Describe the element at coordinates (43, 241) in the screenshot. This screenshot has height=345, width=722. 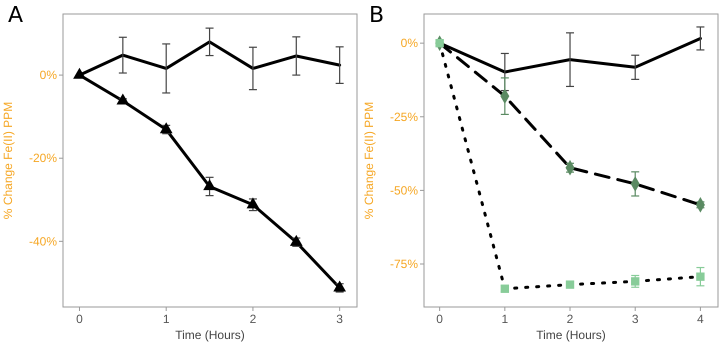
I see `y-tick-label: -40%` at that location.